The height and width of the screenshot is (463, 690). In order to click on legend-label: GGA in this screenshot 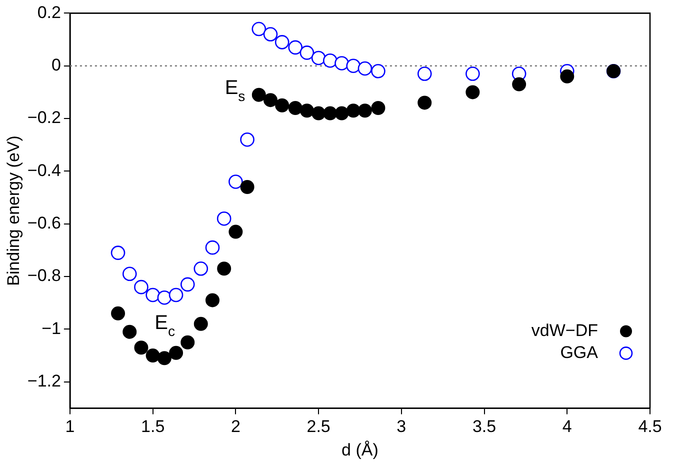, I will do `click(579, 352)`.